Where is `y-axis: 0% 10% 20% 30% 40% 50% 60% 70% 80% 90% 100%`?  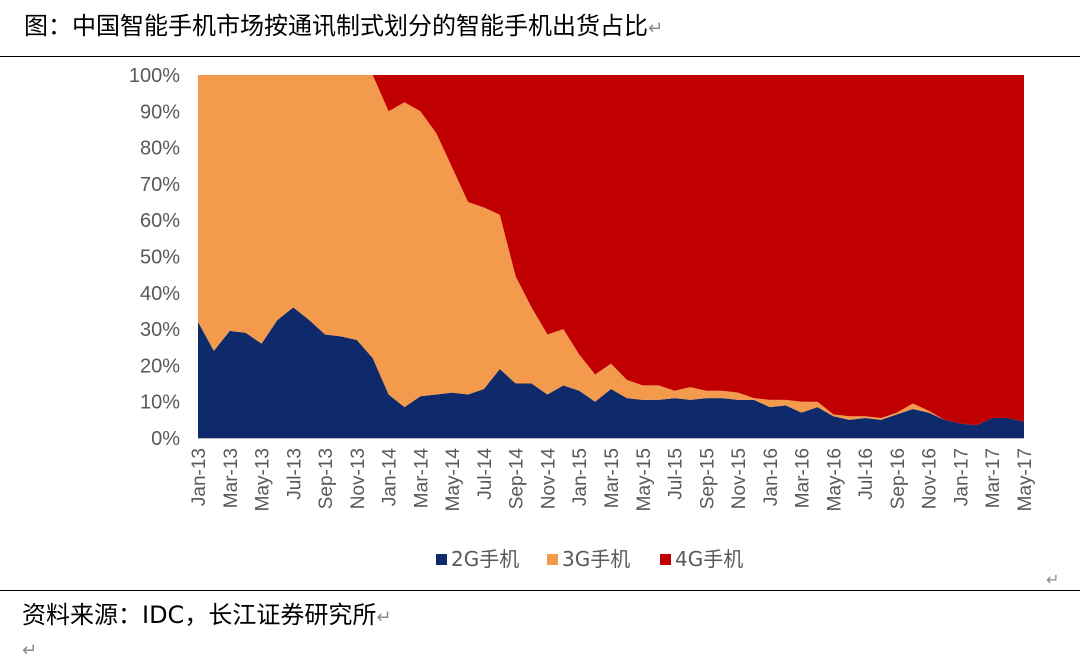
y-axis: 0% 10% 20% 30% 40% 50% 60% 70% 80% 90% 100% is located at coordinates (154, 257).